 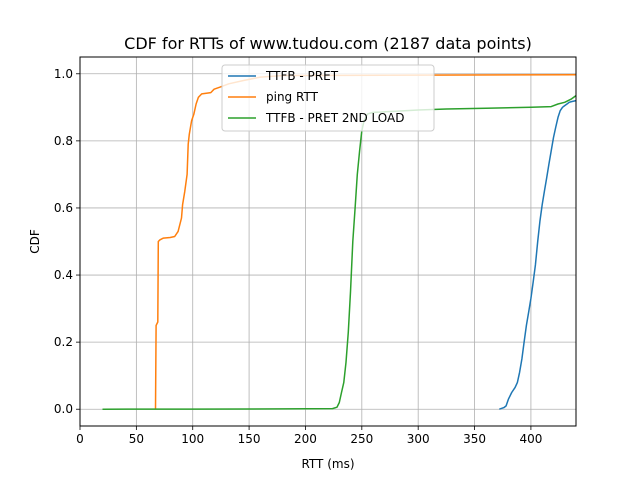 I want to click on x-tick-label: 50, so click(x=136, y=439).